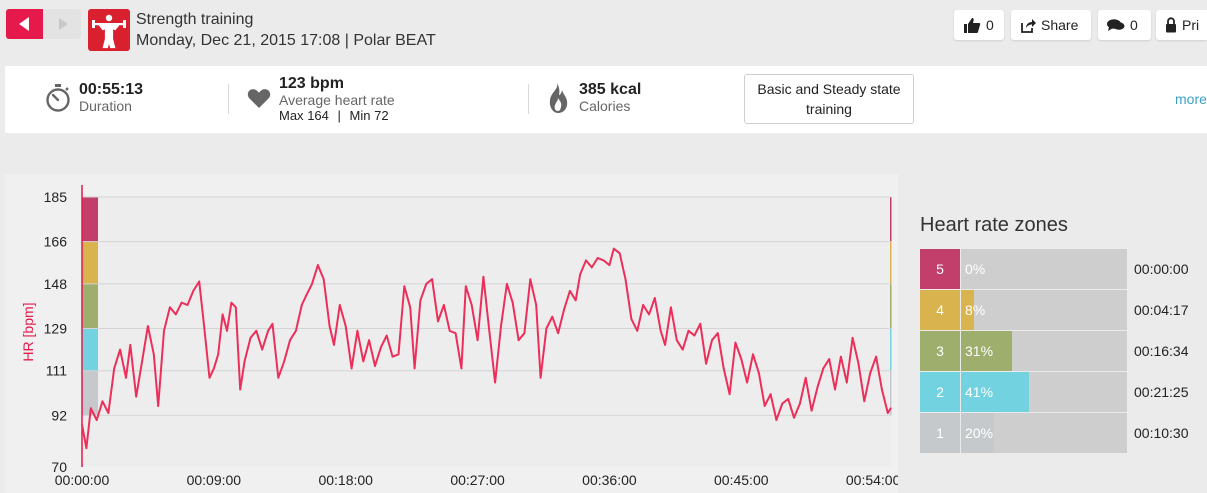  I want to click on stopwatch-icon, so click(58, 98).